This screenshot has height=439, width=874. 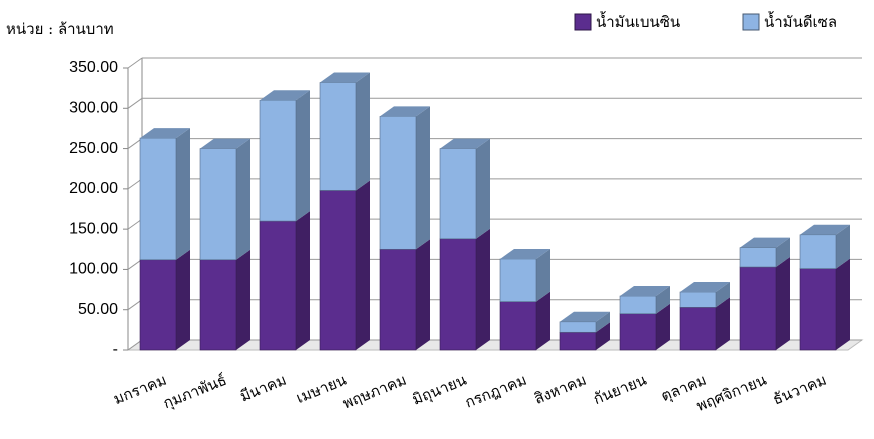 What do you see at coordinates (98, 309) in the screenshot?
I see `y-tick-label: 50.00` at bounding box center [98, 309].